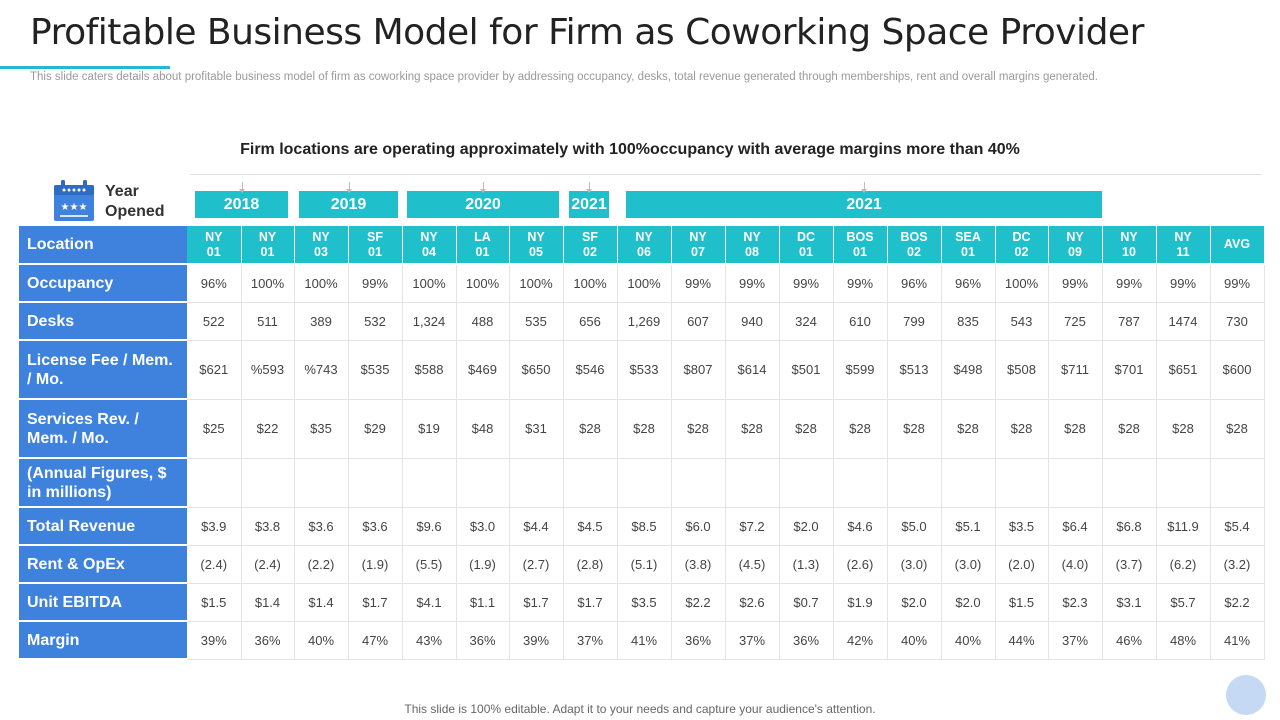  What do you see at coordinates (321, 602) in the screenshot?
I see `table-cell: $1.4` at bounding box center [321, 602].